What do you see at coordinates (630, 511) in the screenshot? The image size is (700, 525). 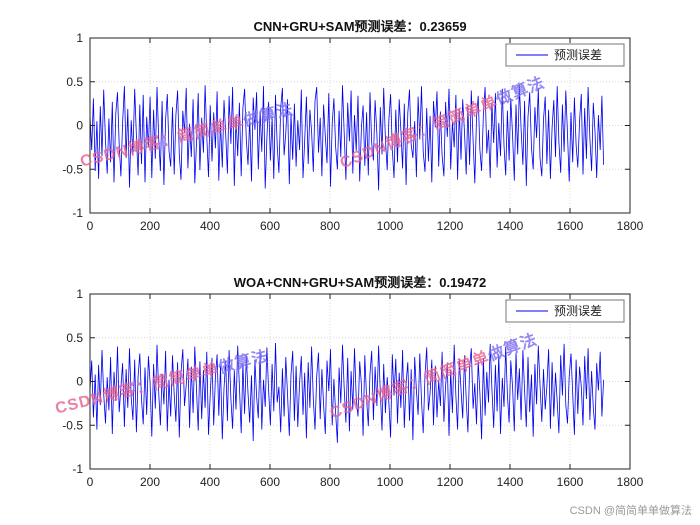 I see `csdn-credit: CSDN @简简单单做算法` at bounding box center [630, 511].